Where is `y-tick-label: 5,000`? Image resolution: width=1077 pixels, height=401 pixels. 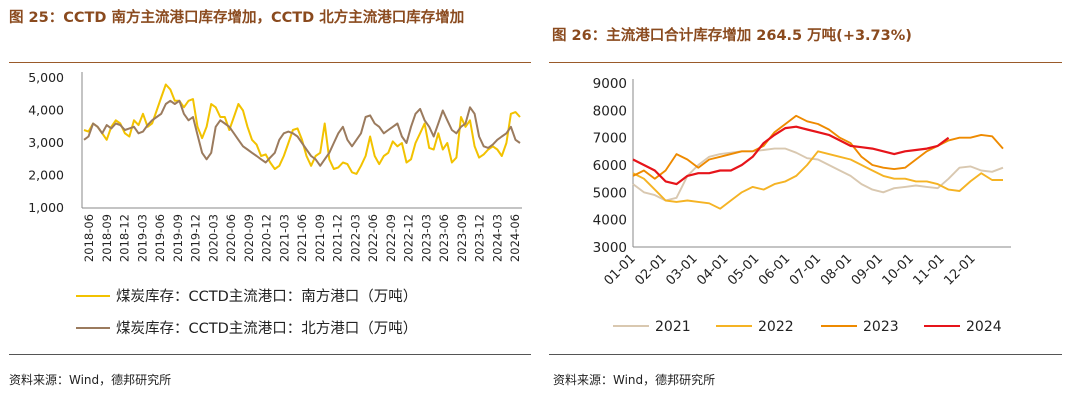 y-tick-label: 5,000 is located at coordinates (46, 77).